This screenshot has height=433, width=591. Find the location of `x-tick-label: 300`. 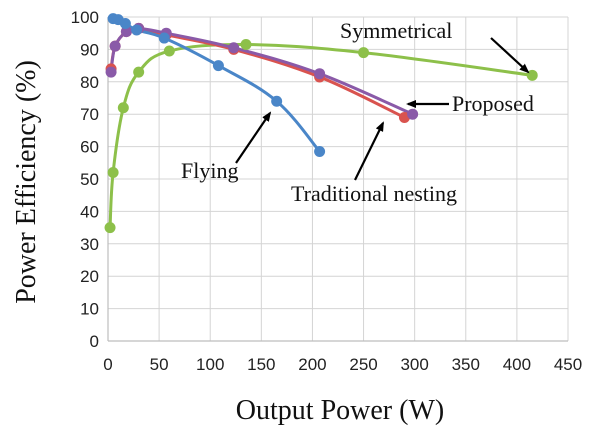

x-tick-label: 300 is located at coordinates (414, 364).